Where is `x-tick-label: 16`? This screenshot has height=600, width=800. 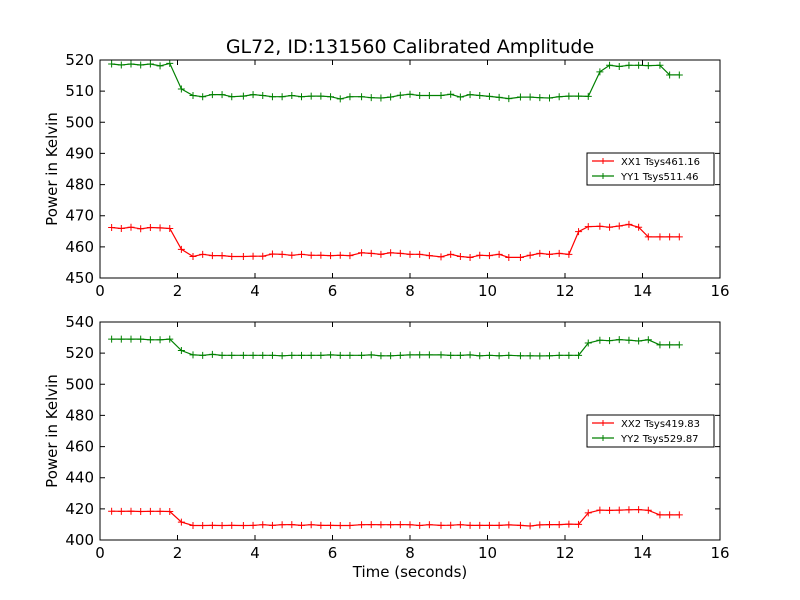 x-tick-label: 16 is located at coordinates (719, 291).